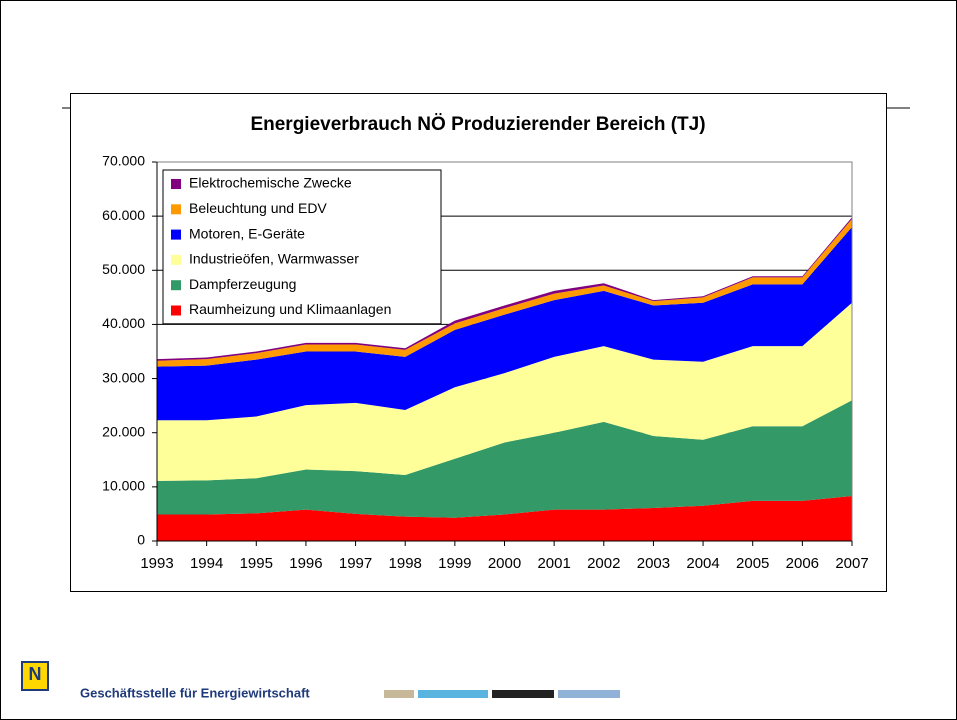 This screenshot has height=720, width=957. Describe the element at coordinates (123, 431) in the screenshot. I see `y-tick-label: 20.000` at that location.